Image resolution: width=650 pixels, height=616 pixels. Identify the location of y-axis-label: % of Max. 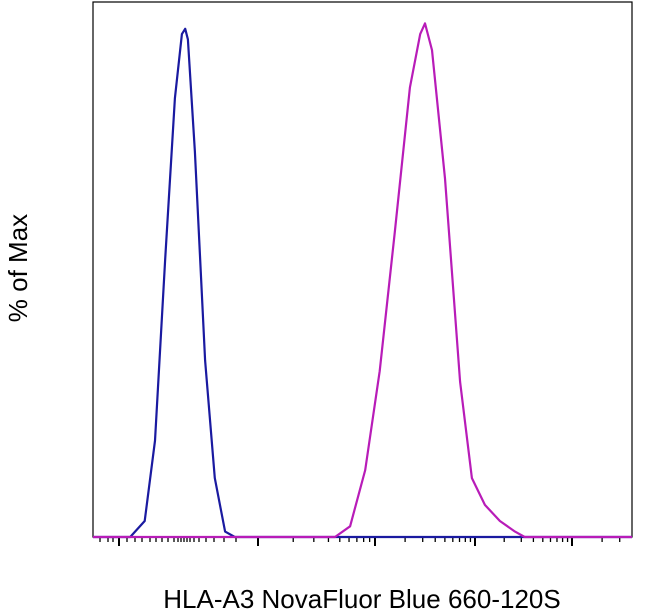
(18, 268).